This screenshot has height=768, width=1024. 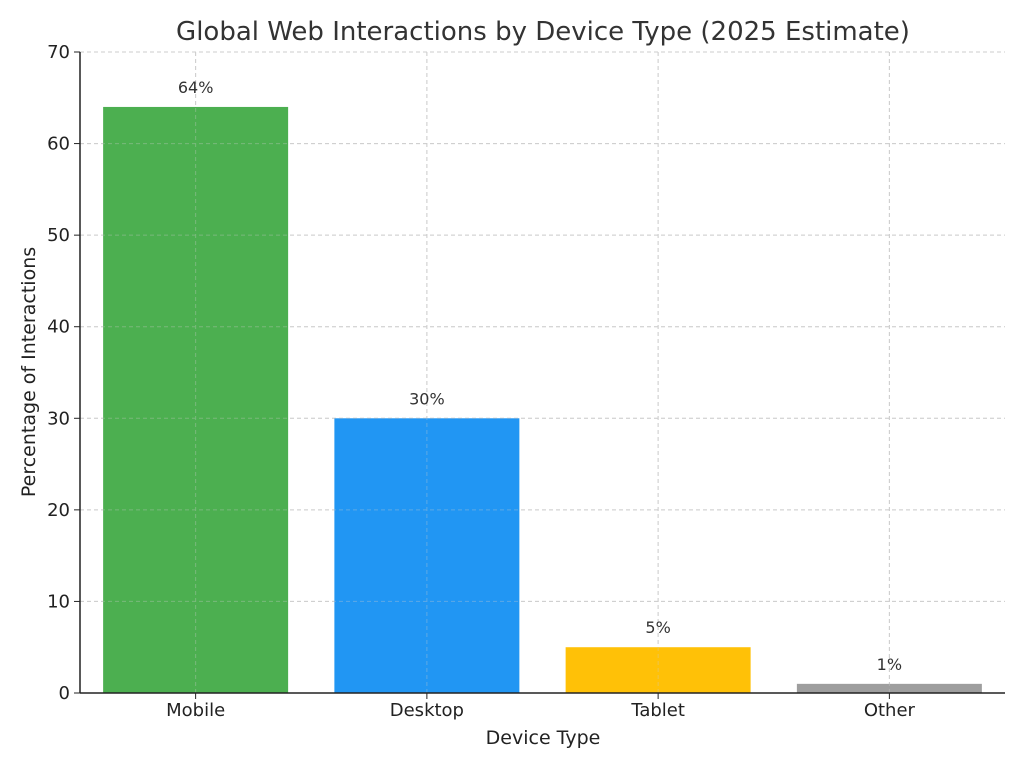 What do you see at coordinates (427, 398) in the screenshot?
I see `data-label: 30%` at bounding box center [427, 398].